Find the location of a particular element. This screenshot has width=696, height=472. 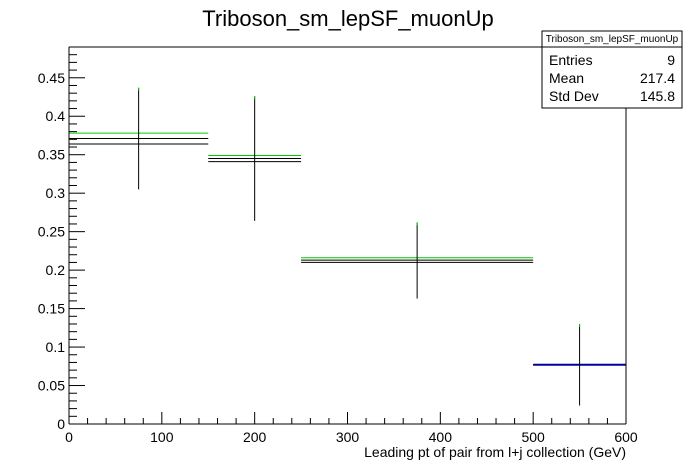

y-tick-label-6: 0.3 is located at coordinates (56, 193).